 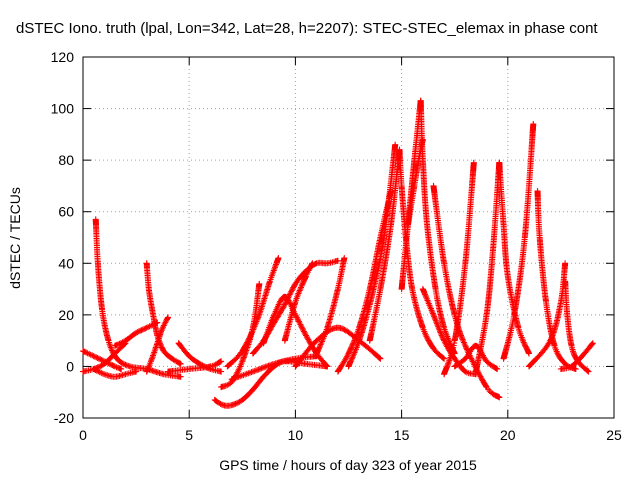 What do you see at coordinates (189, 435) in the screenshot?
I see `x-tick-label: 5` at bounding box center [189, 435].